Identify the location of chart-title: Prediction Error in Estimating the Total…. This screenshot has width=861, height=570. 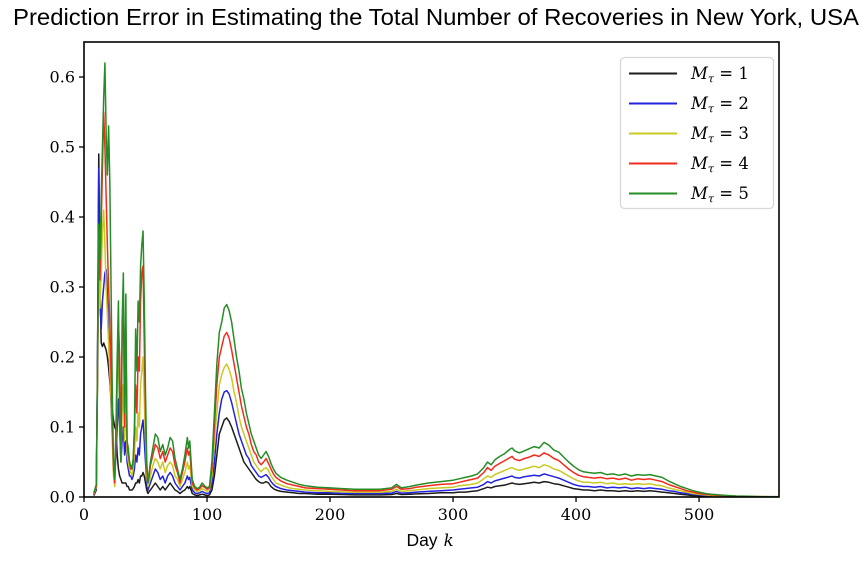
(436, 17).